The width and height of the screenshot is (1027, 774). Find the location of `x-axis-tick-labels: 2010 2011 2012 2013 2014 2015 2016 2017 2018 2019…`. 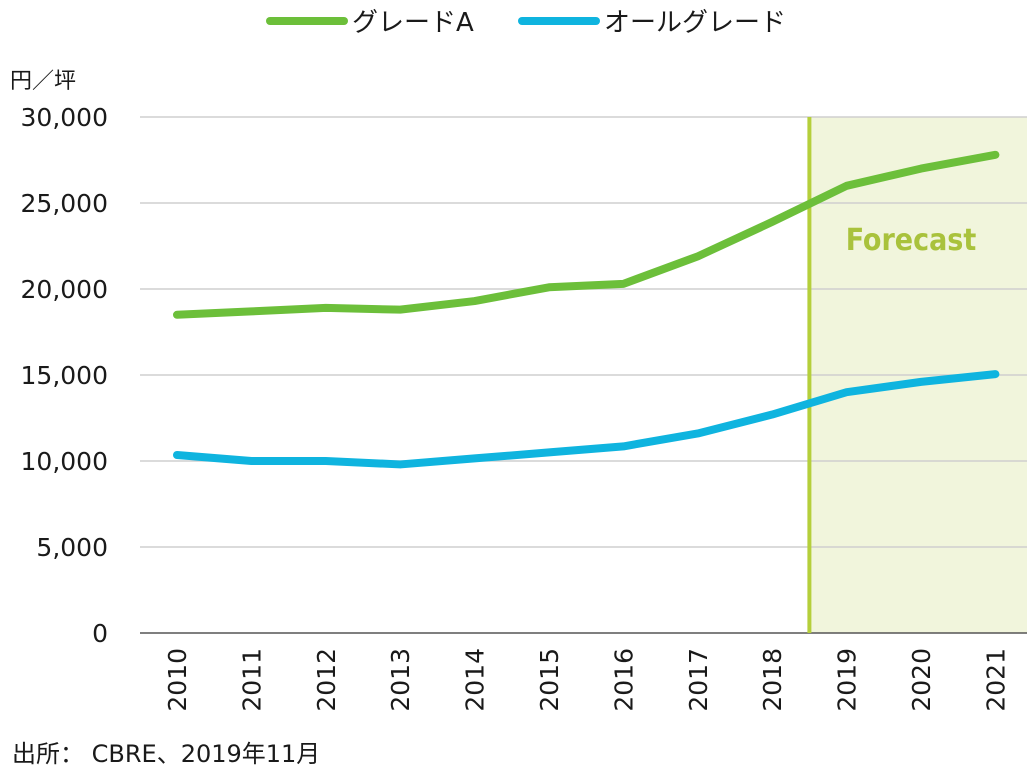

x-axis-tick-labels: 2010 2011 2012 2013 2014 2015 2016 2017 2018 2019… is located at coordinates (586, 680).